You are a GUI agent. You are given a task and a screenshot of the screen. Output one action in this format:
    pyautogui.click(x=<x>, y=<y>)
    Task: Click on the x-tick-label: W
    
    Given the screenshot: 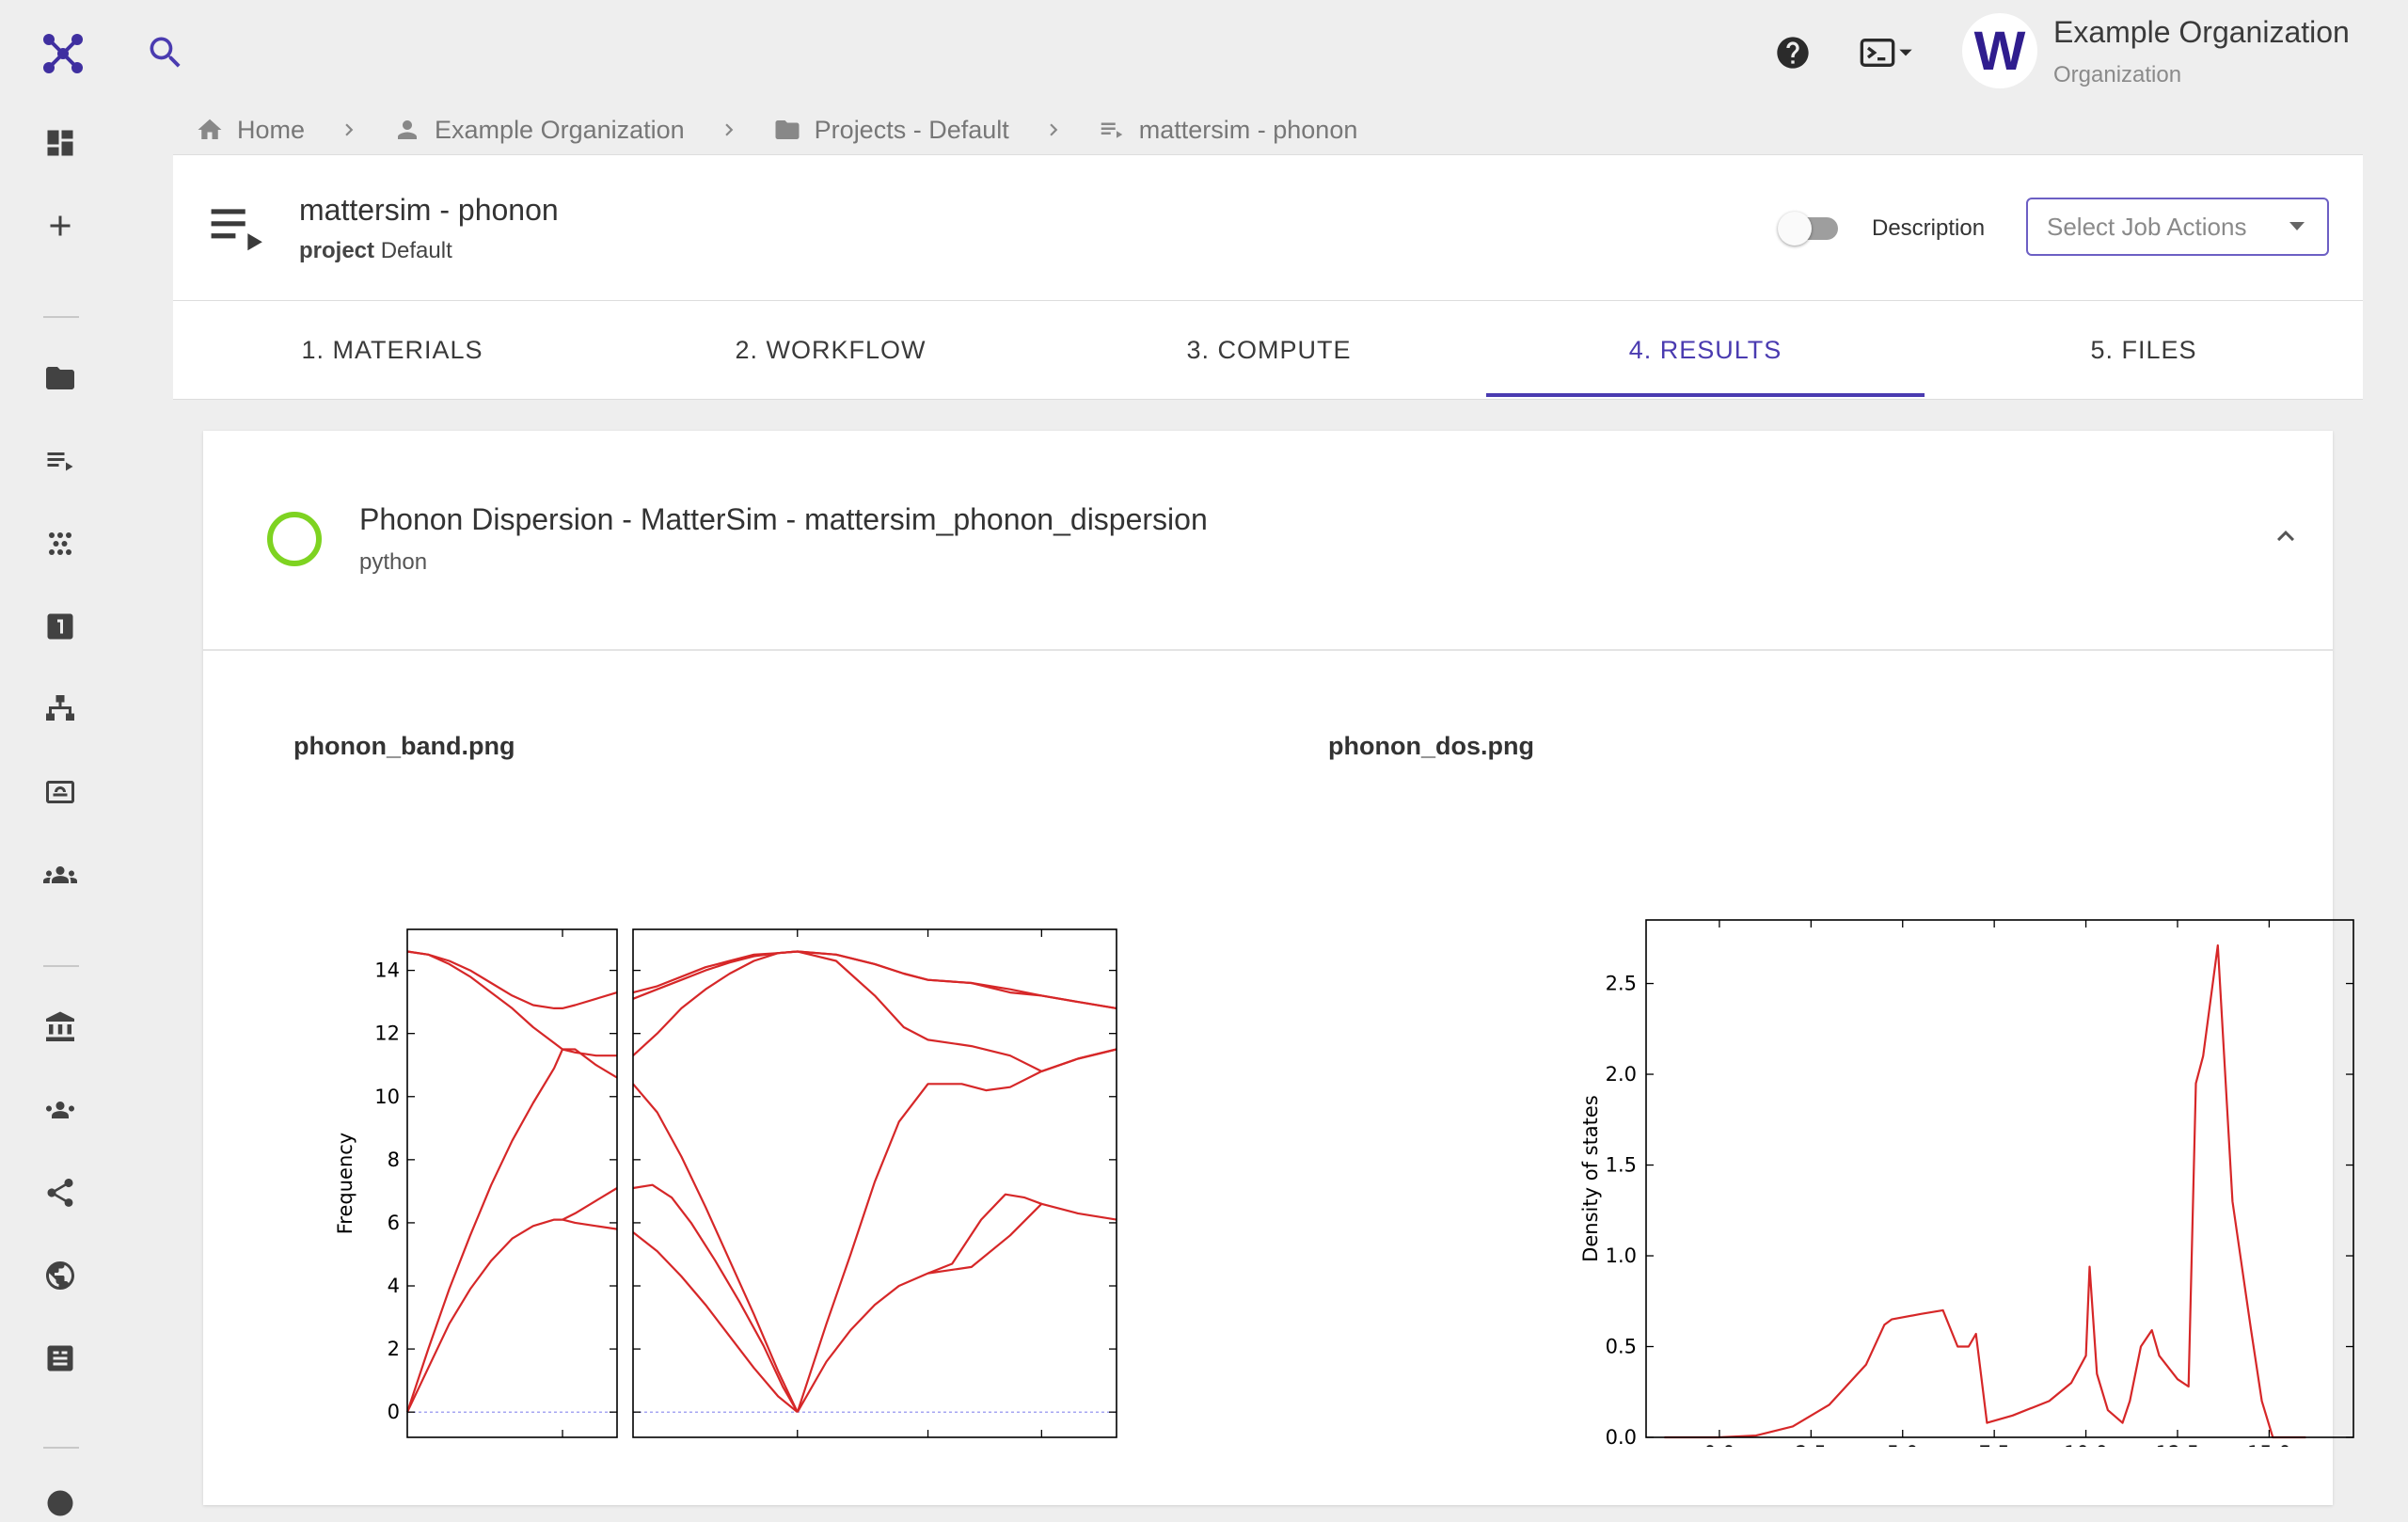 What is the action you would take?
    pyautogui.click(x=1042, y=1447)
    